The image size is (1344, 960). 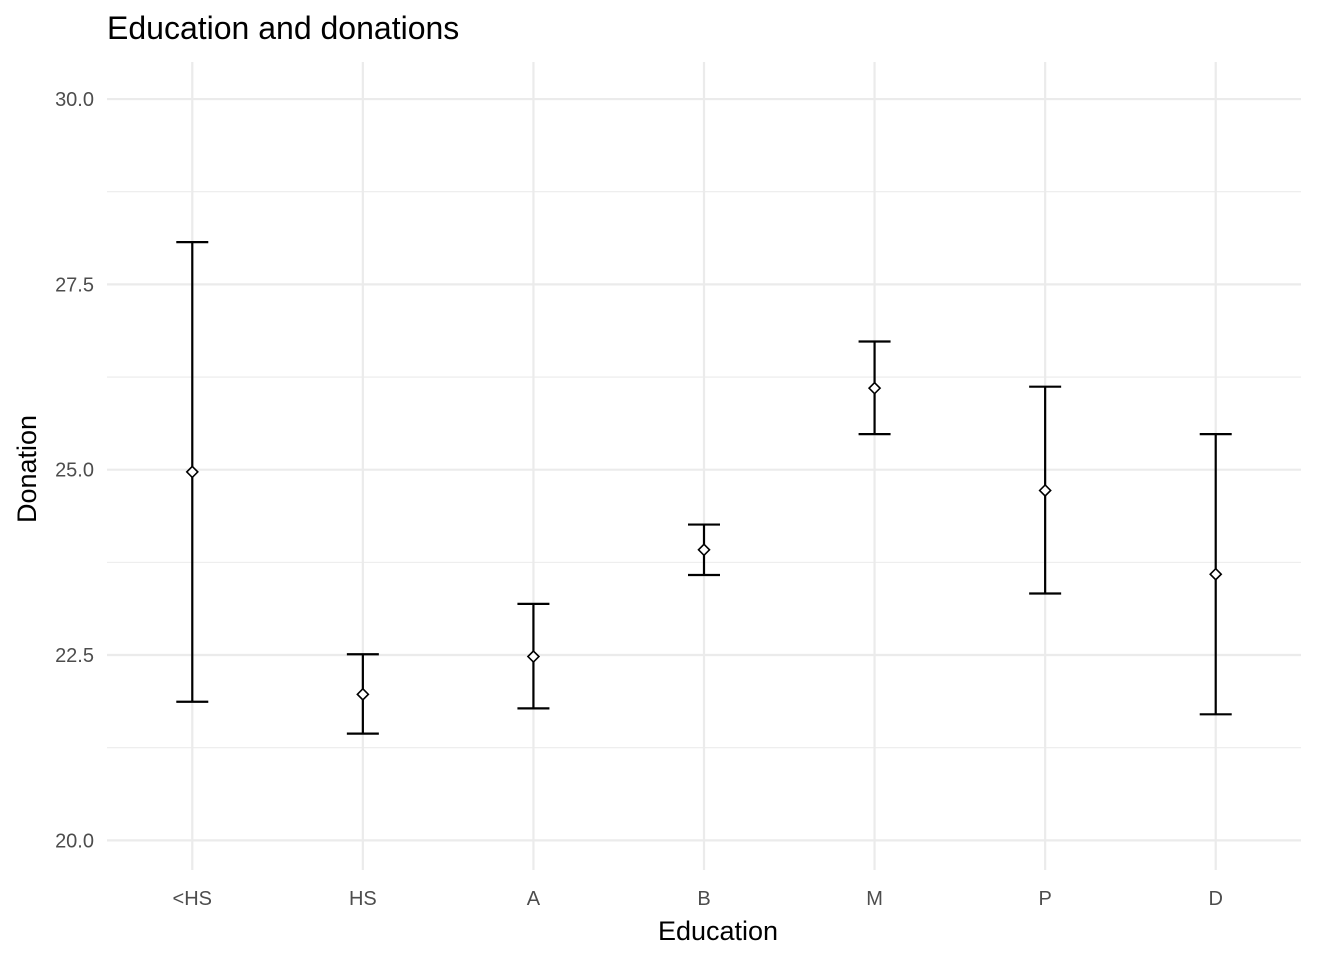 What do you see at coordinates (192, 899) in the screenshot?
I see `x-tick-label: <HS` at bounding box center [192, 899].